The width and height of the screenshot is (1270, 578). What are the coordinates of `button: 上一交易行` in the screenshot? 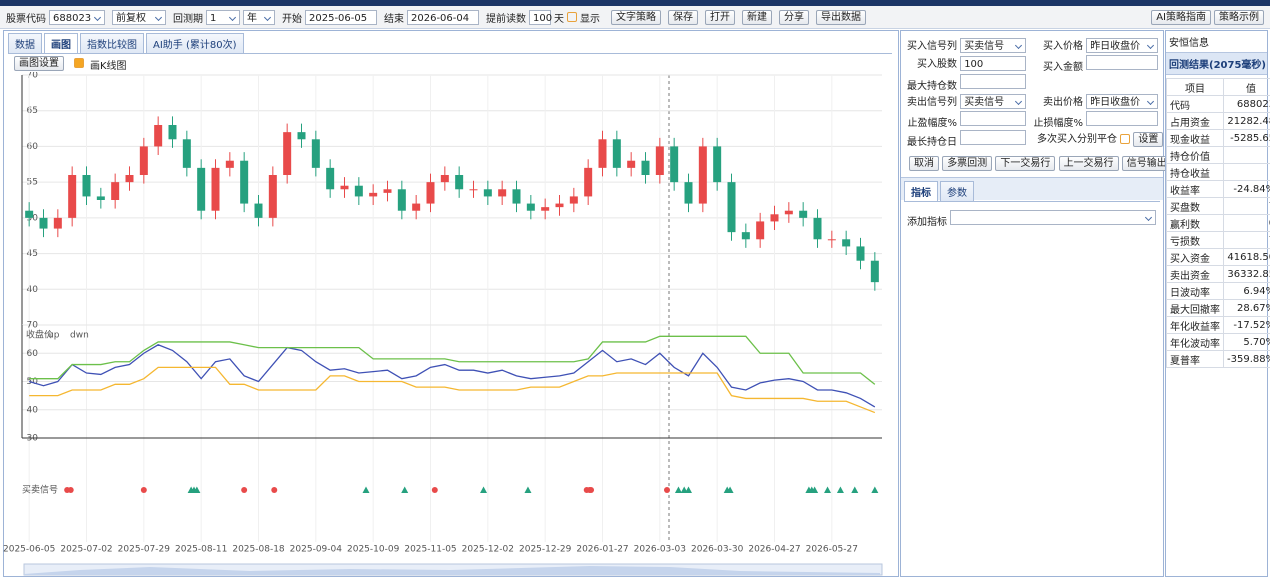 It's located at (1088, 163).